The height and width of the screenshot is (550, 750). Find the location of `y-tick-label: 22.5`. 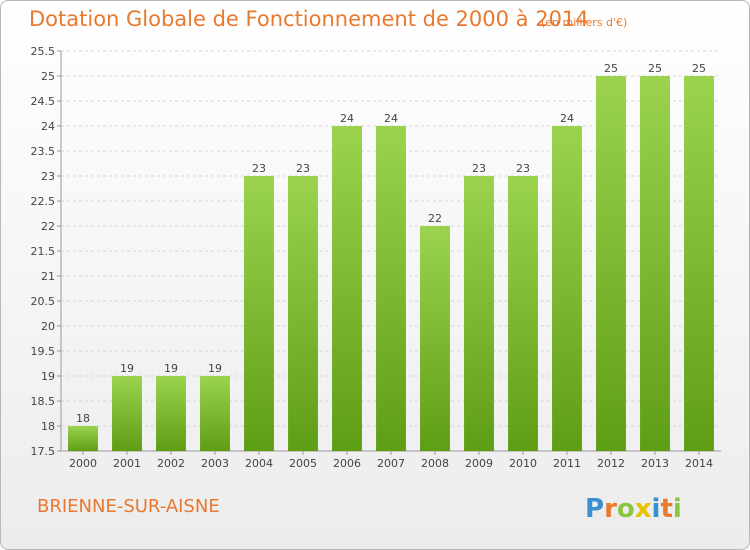

y-tick-label: 22.5 is located at coordinates (43, 201).